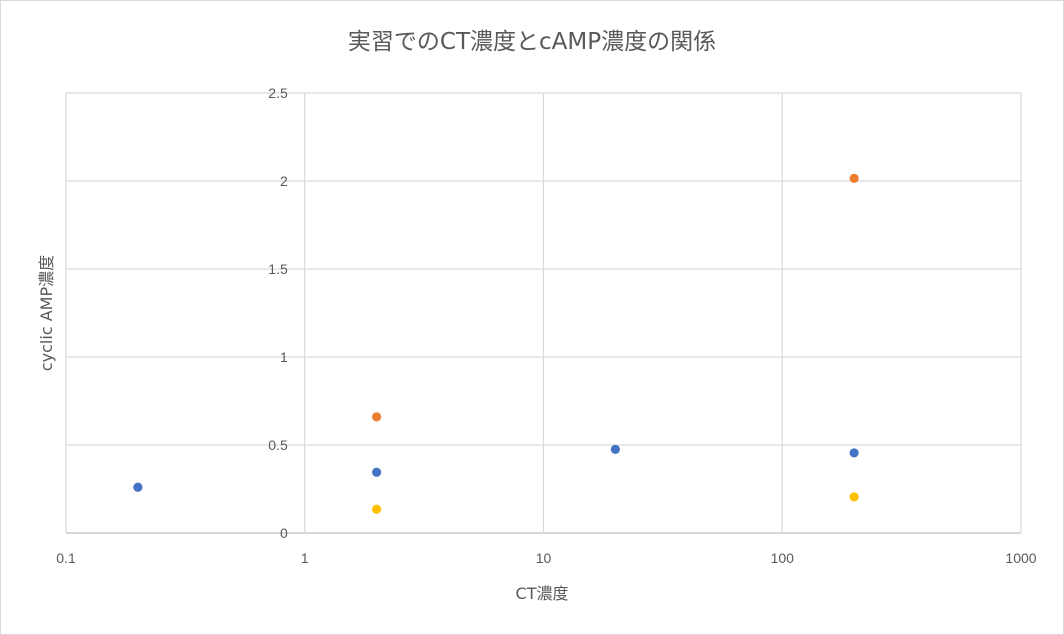  Describe the element at coordinates (278, 313) in the screenshot. I see `y-tick-labels: 0 0.5 1 1.5 2 2.5` at that location.